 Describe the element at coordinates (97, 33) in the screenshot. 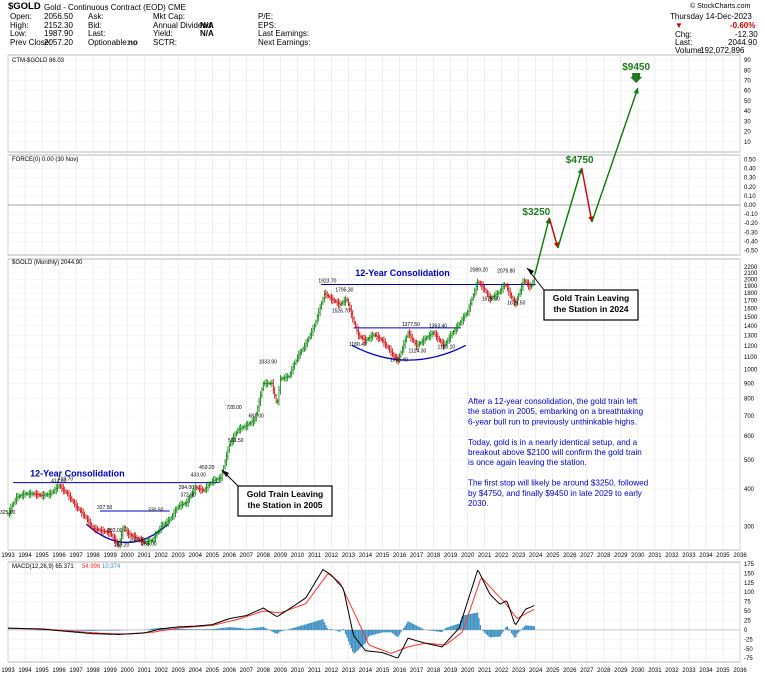

I see `quote-label-2: Last:` at that location.